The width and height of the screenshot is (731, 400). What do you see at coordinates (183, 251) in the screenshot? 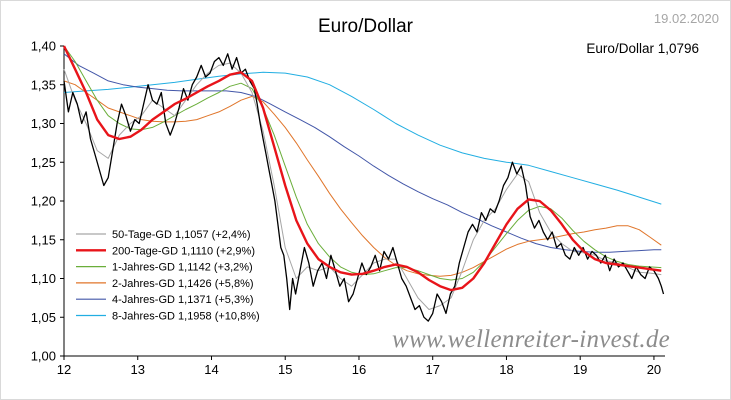
I see `legend-label: 200-Tage-GD 1,1110 (+2,9%)` at bounding box center [183, 251].